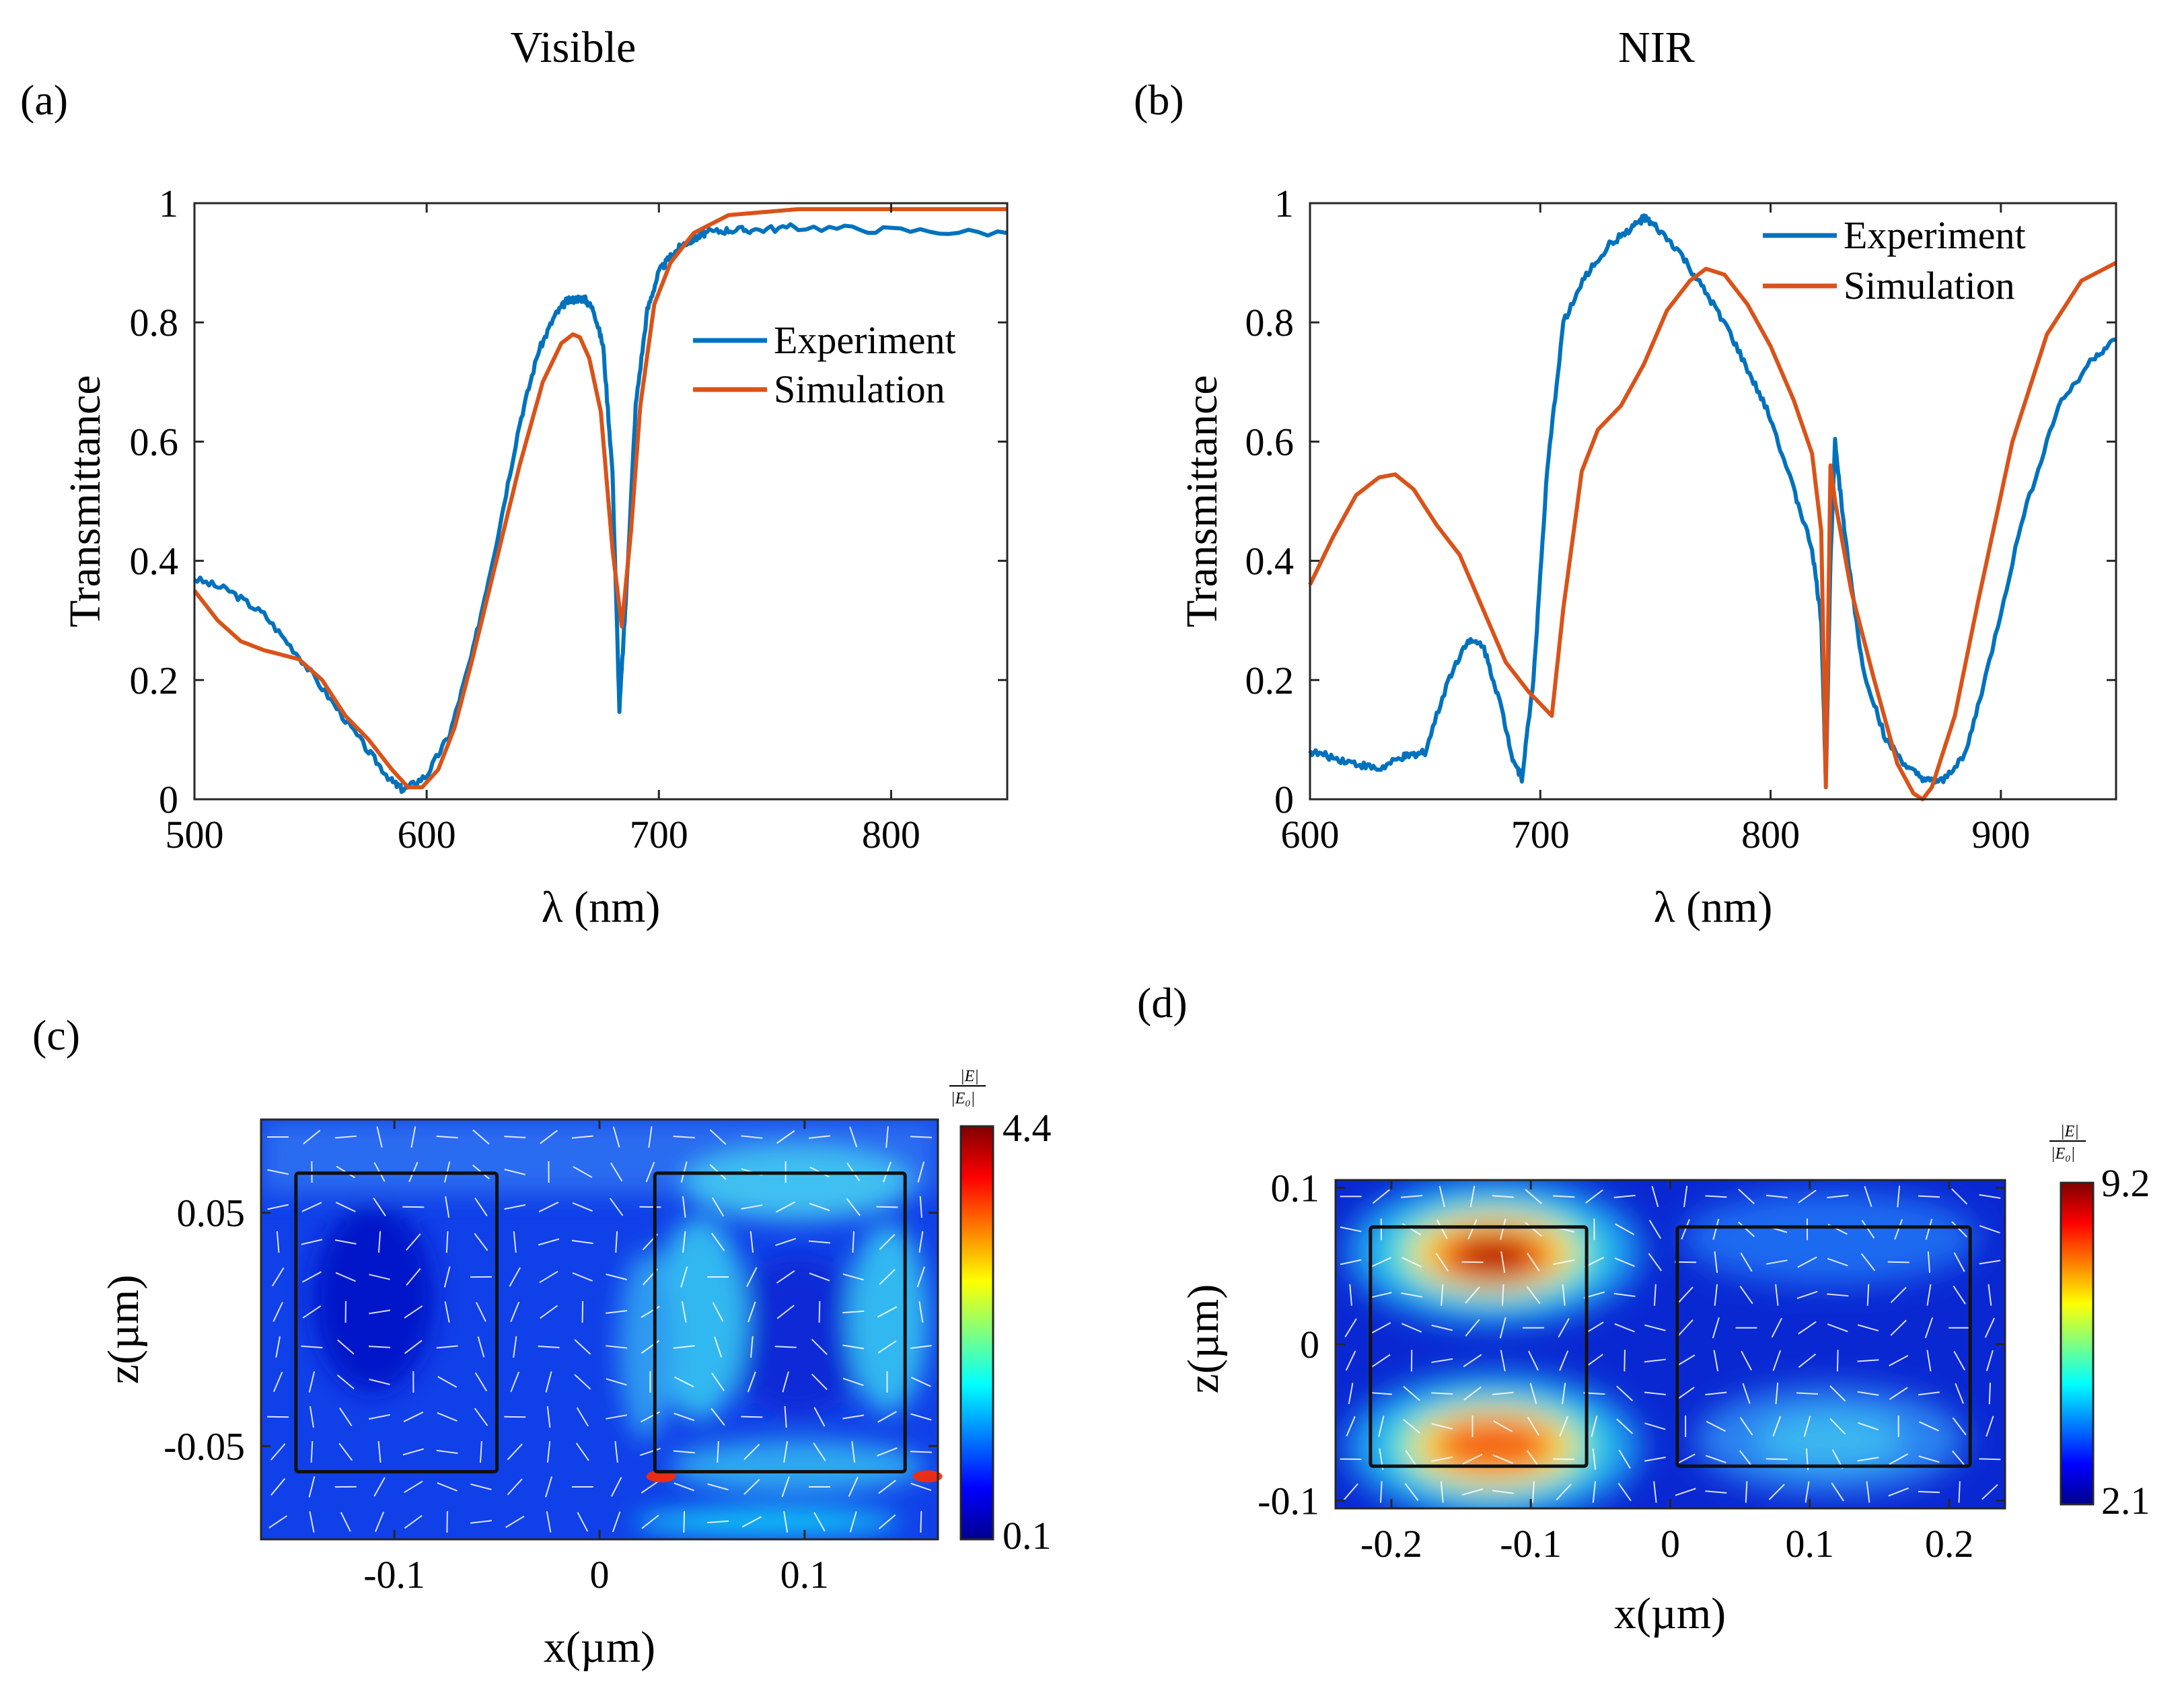  Describe the element at coordinates (204, 1446) in the screenshot. I see `y-tick-label: -0.05` at that location.